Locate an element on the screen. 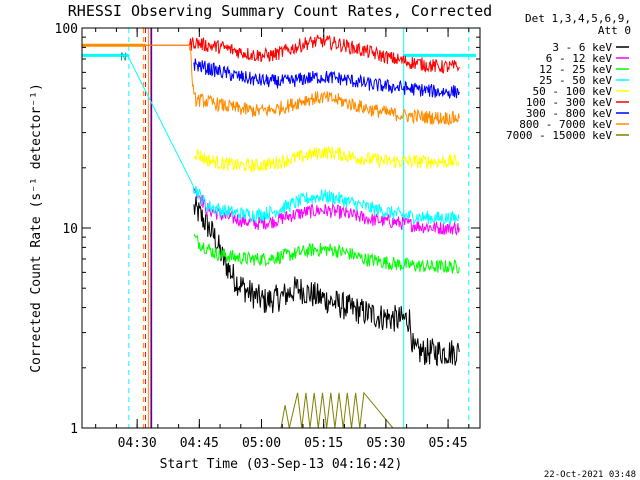 The width and height of the screenshot is (640, 480). legend-label-7000-15000-kev: 7000 - 15000 keV is located at coordinates (559, 135).